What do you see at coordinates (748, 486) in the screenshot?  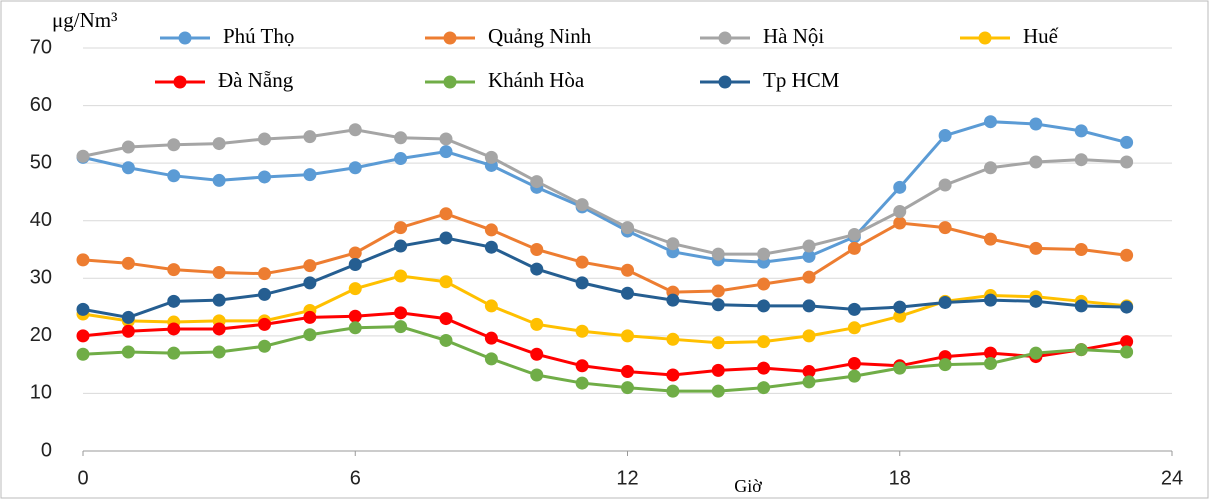 I see `x-axis-label: Giờ` at bounding box center [748, 486].